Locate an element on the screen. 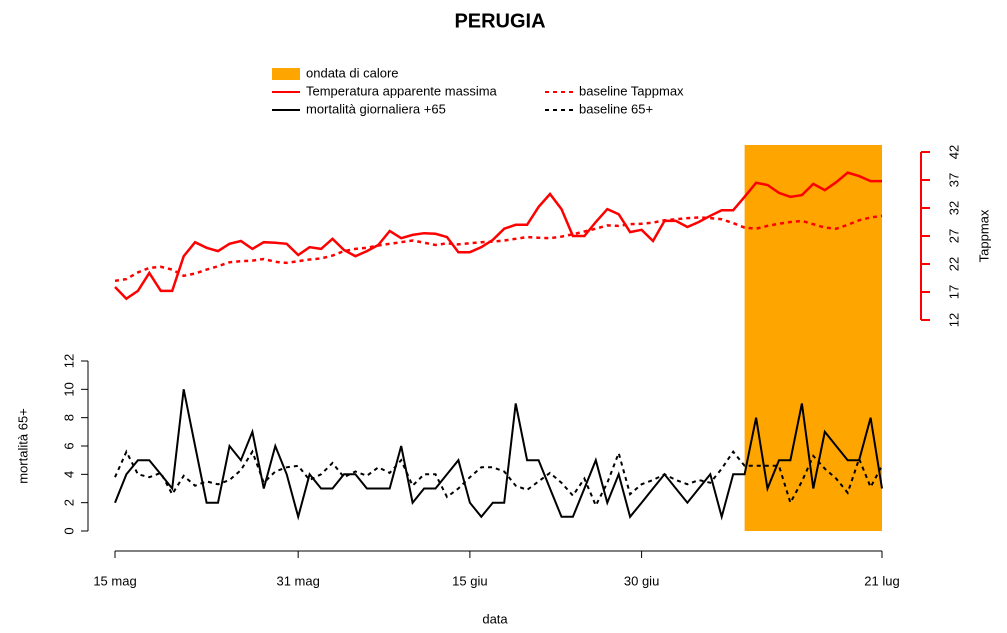  x-tick-label: 30 giu is located at coordinates (641, 580).